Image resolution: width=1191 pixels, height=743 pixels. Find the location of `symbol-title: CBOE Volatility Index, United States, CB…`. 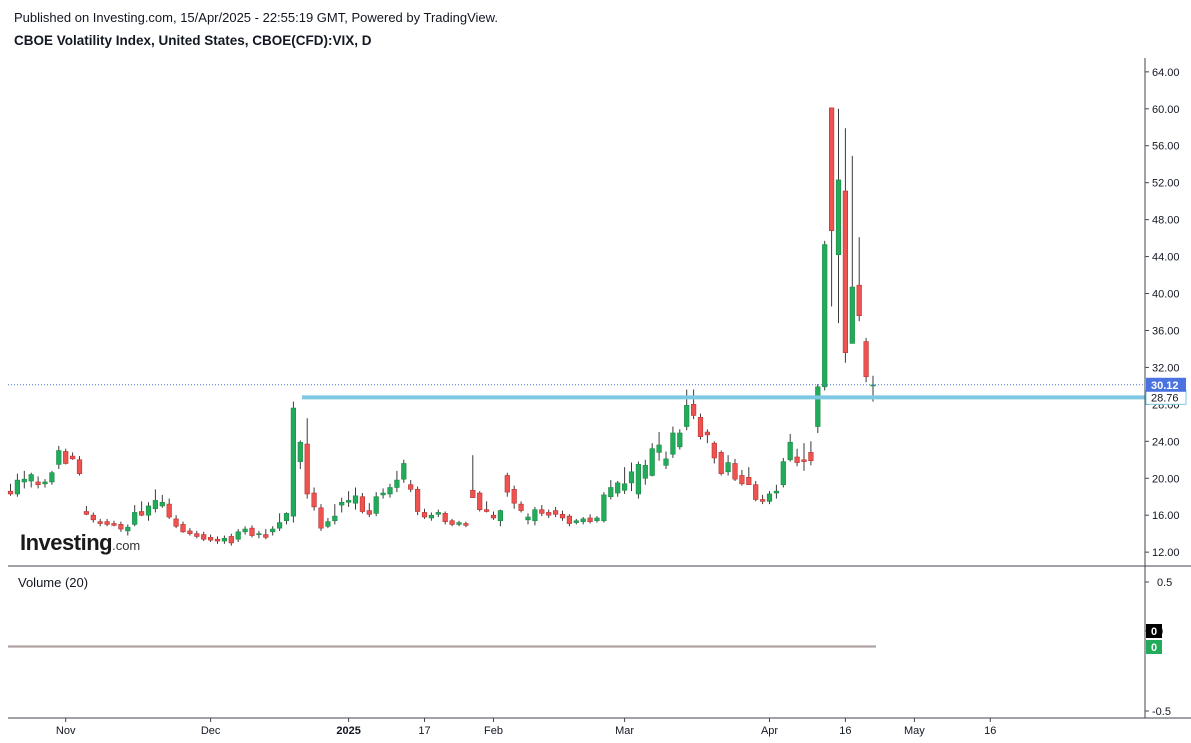

symbol-title: CBOE Volatility Index, United States, CB… is located at coordinates (193, 40).